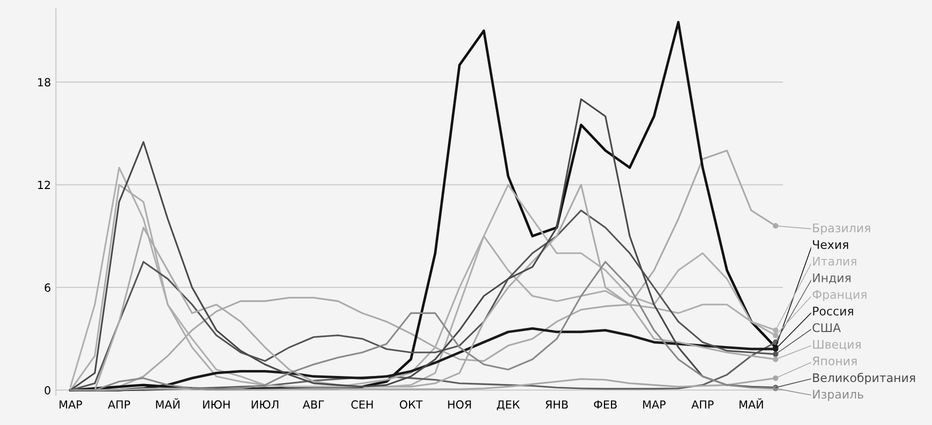  I want to click on text: Индия, so click(831, 278).